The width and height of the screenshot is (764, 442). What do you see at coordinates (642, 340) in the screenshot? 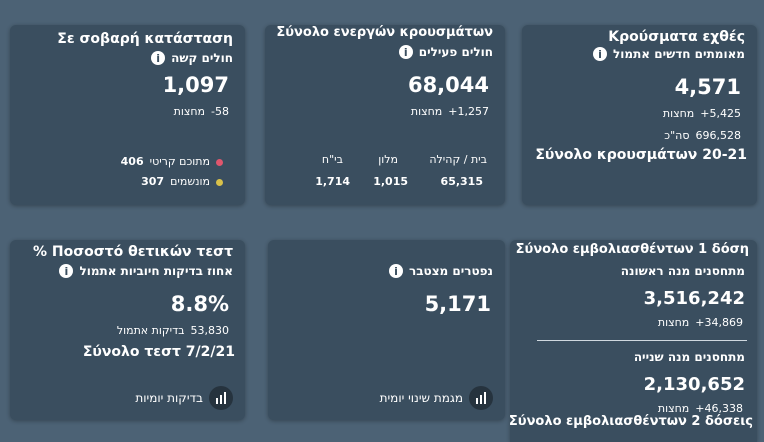
I see `separator` at bounding box center [642, 340].